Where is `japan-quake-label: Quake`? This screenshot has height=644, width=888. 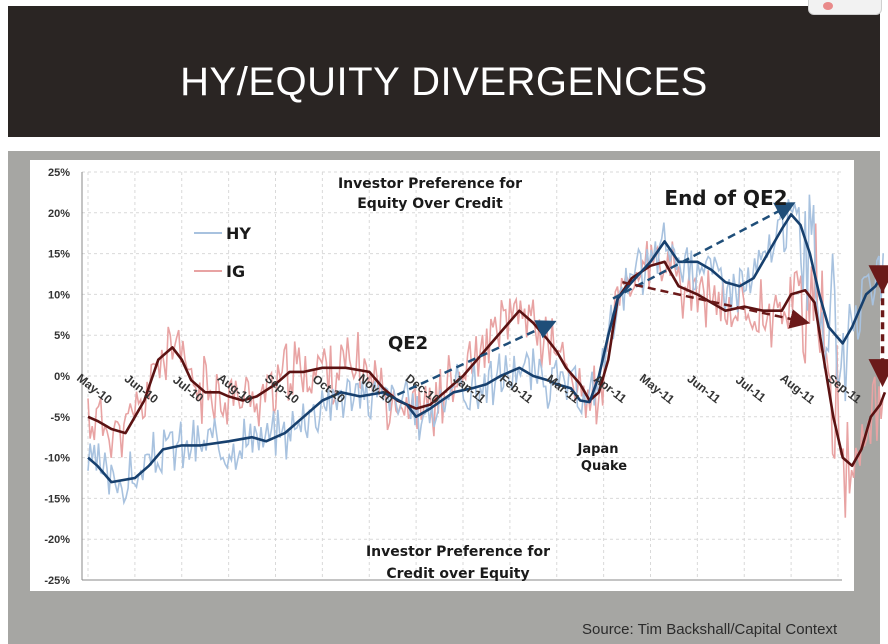 japan-quake-label: Quake is located at coordinates (604, 466).